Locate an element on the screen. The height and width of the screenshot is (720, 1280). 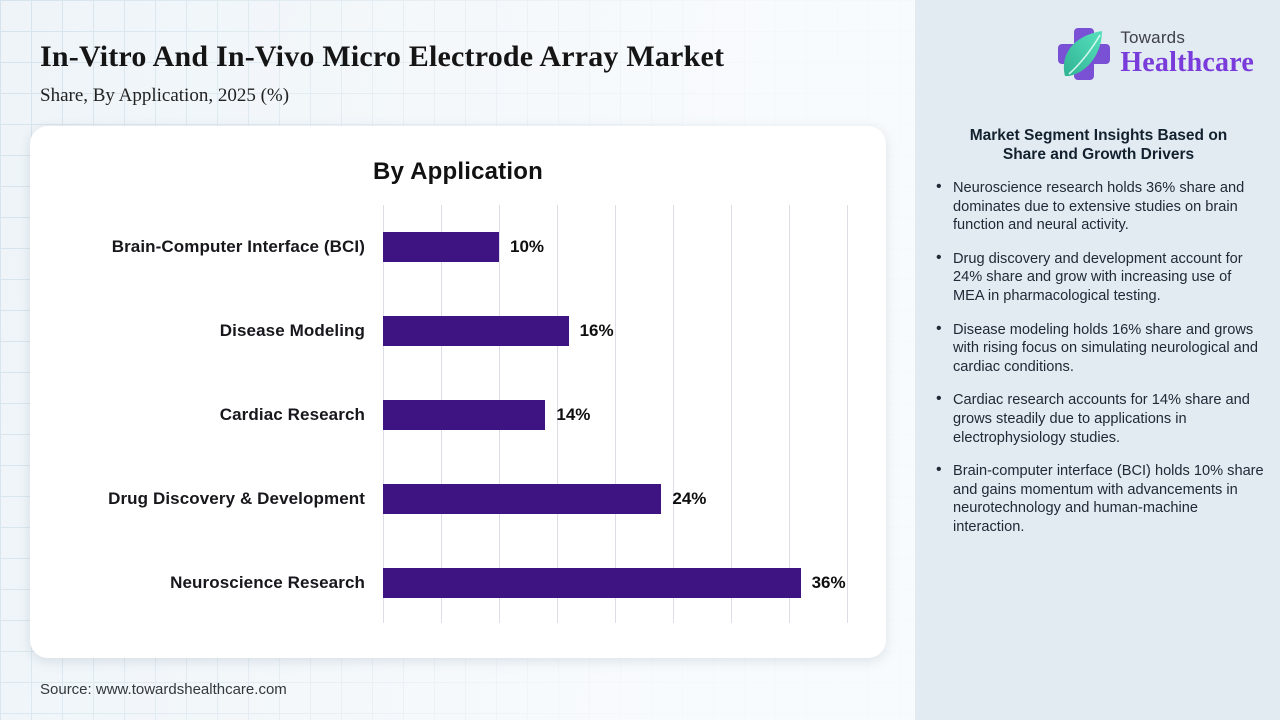
page-subtitle: Share, By Application, 2025 (%) is located at coordinates (165, 95).